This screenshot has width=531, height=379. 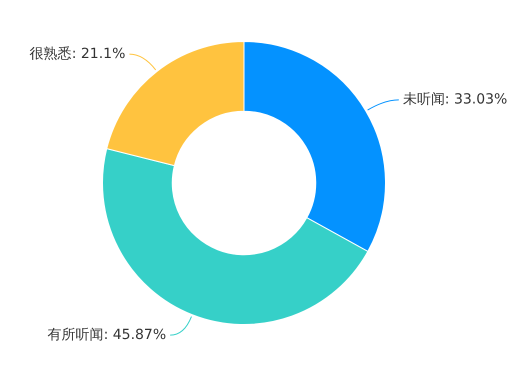 What do you see at coordinates (78, 54) in the screenshot?
I see `slice-label: 很熟悉: 21.1%` at bounding box center [78, 54].